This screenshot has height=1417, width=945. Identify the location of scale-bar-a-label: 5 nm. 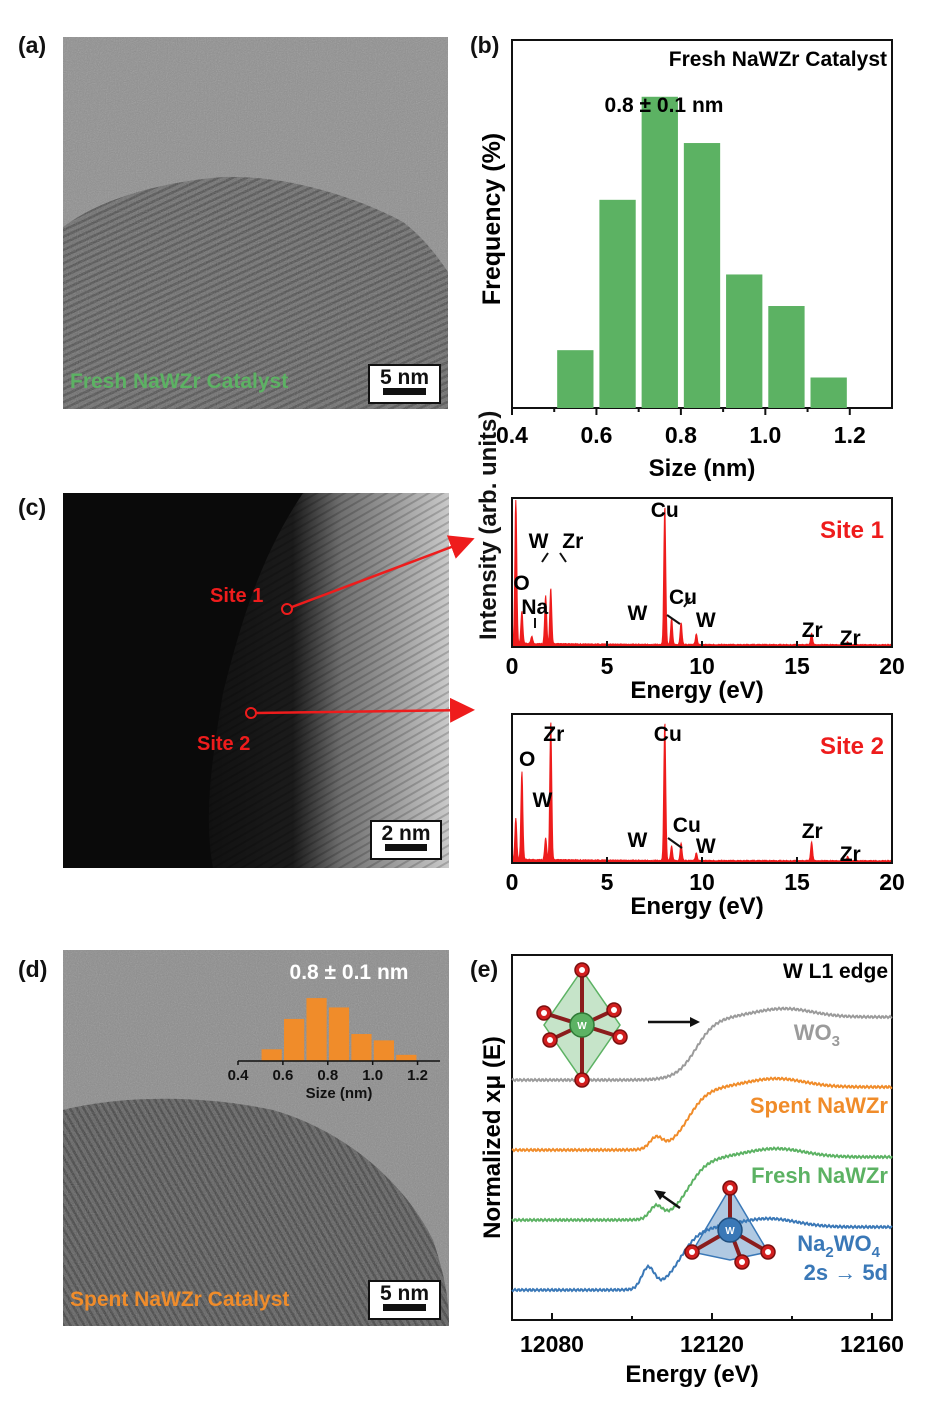
(404, 377).